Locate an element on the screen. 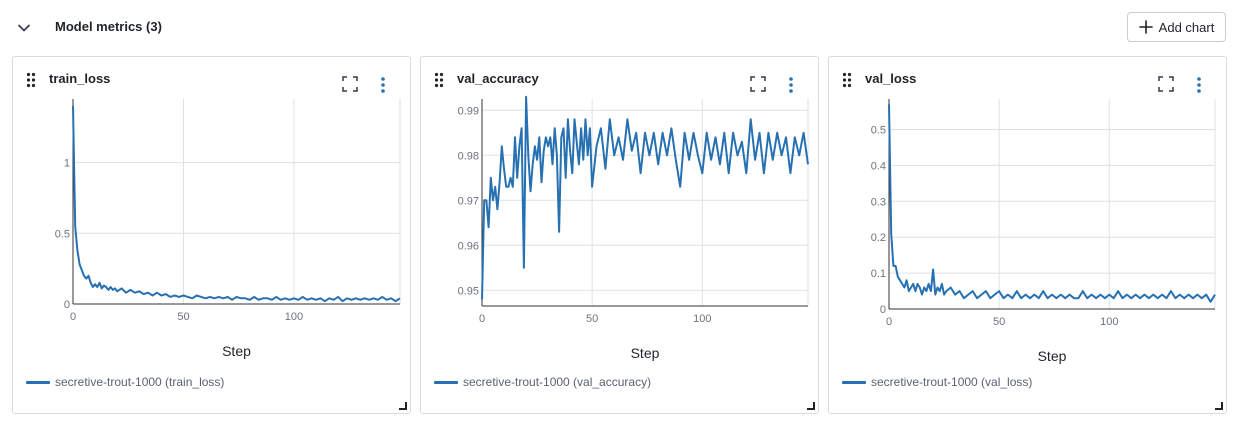  legend-label: secretive-trout-1000 (val_loss) is located at coordinates (952, 382).